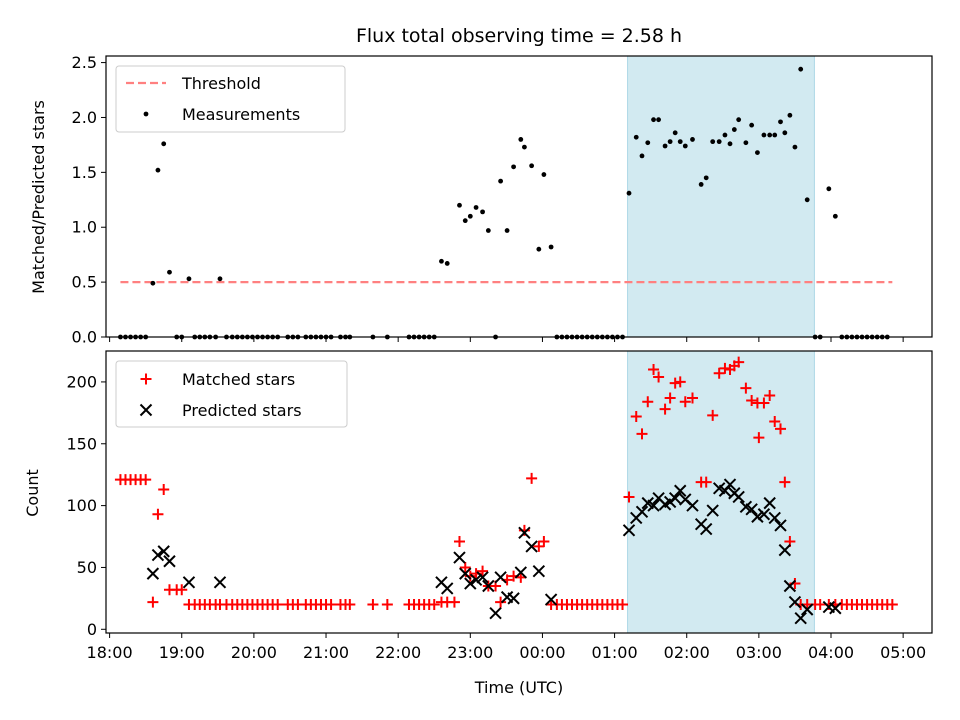 This screenshot has height=720, width=960. I want to click on y-tick-label: 1.5, so click(84, 172).